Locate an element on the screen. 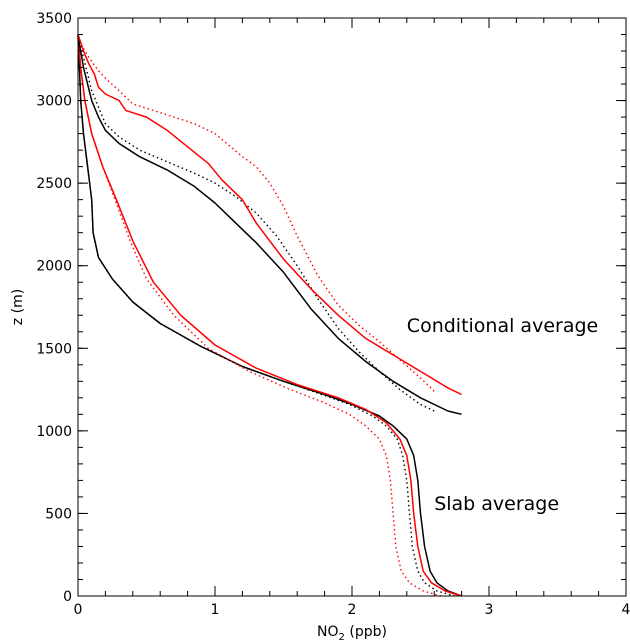 The height and width of the screenshot is (640, 630). annotation-slab-average: Slab average is located at coordinates (496, 504).